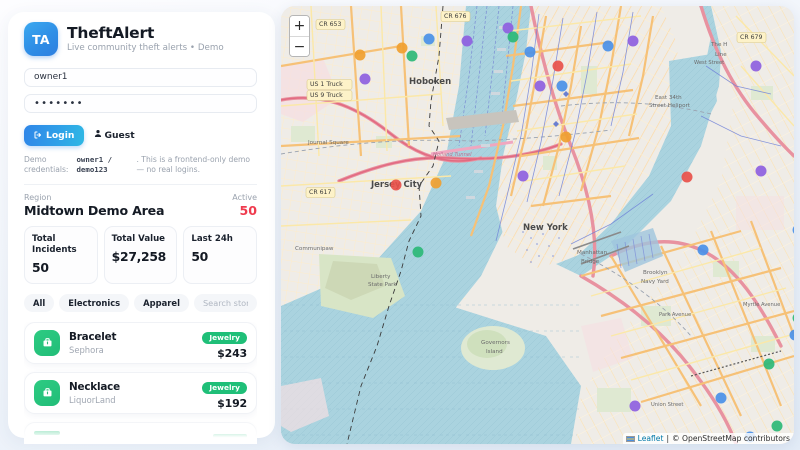  What do you see at coordinates (718, 45) in the screenshot?
I see `map-label: The H` at bounding box center [718, 45].